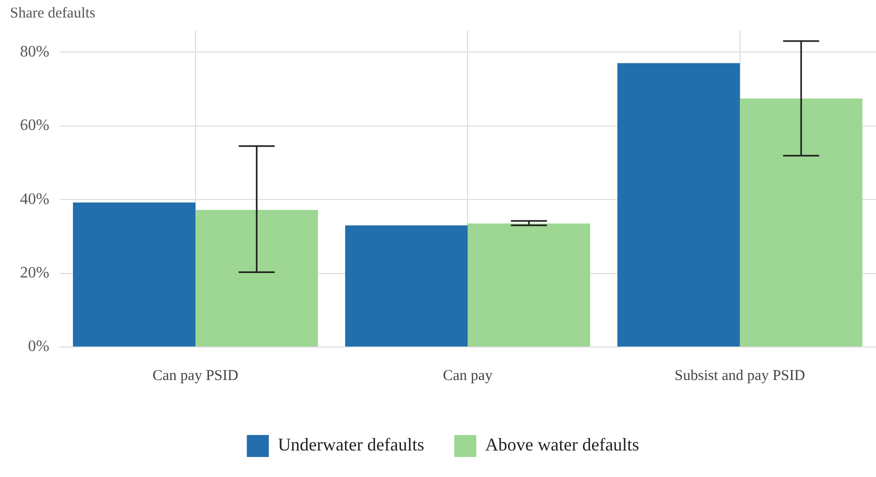  What do you see at coordinates (35, 273) in the screenshot?
I see `y-tick-label: 20%` at bounding box center [35, 273].